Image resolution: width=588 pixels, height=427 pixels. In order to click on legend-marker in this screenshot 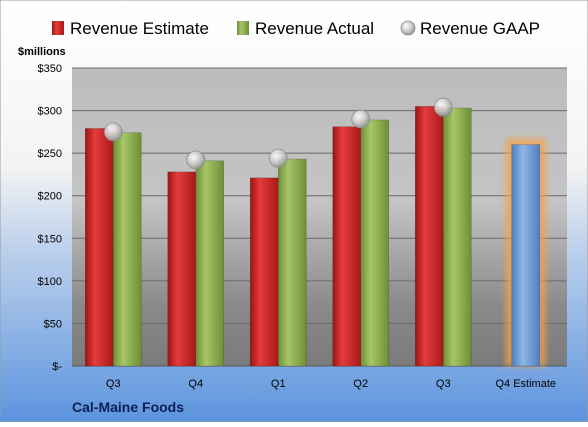, I will do `click(408, 28)`.